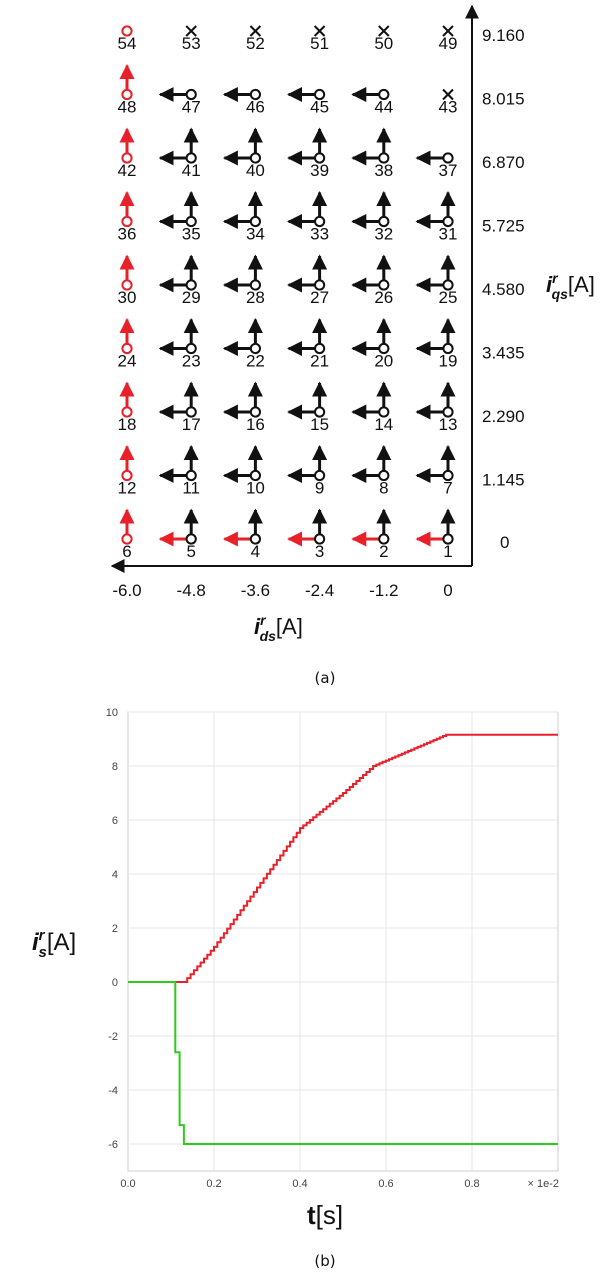 The height and width of the screenshot is (1281, 614). Describe the element at coordinates (112, 713) in the screenshot. I see `is-tick-label: 10` at that location.